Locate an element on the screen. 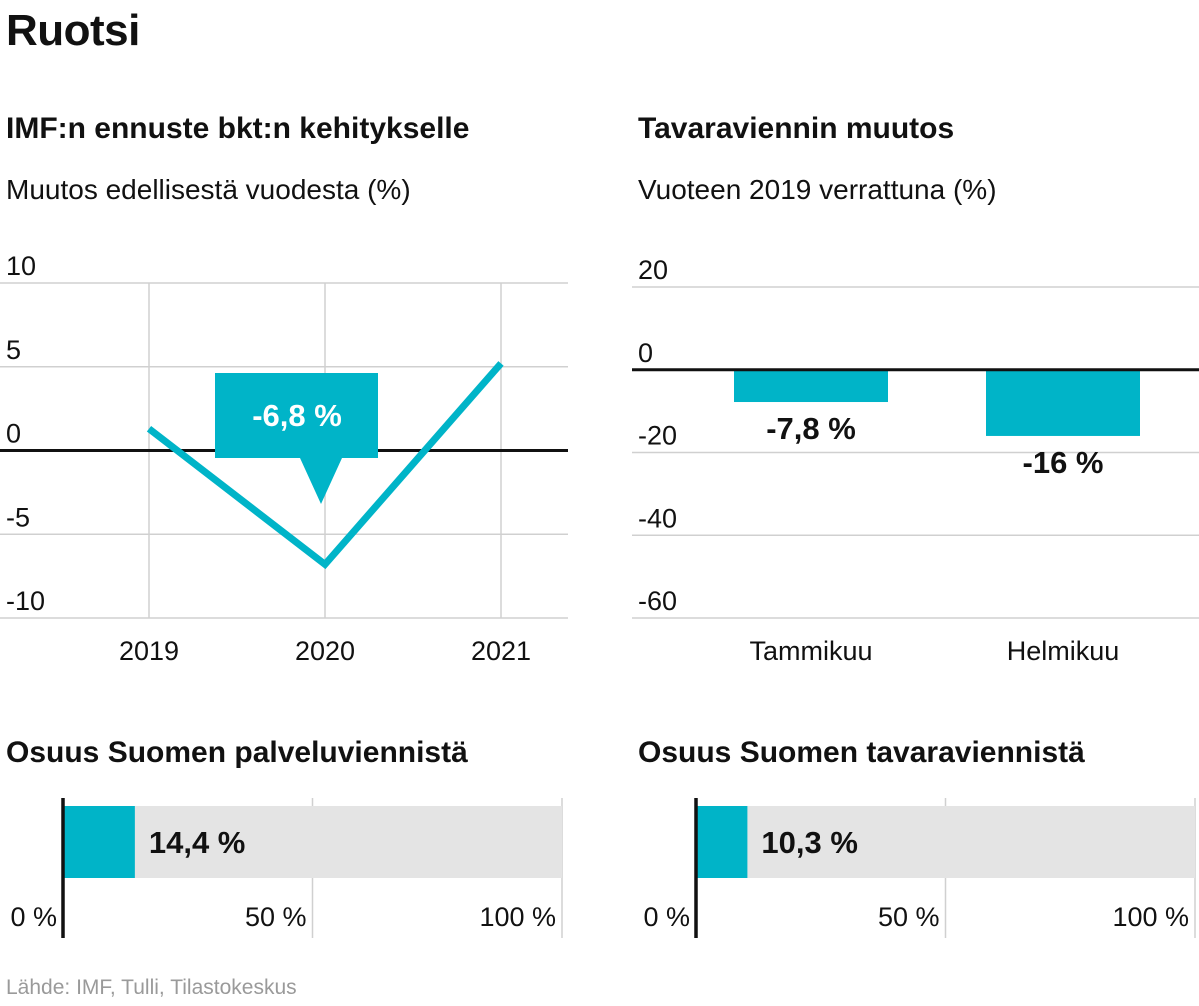 The width and height of the screenshot is (1199, 1006). gdp-x-tick-label: 2019 is located at coordinates (149, 651).